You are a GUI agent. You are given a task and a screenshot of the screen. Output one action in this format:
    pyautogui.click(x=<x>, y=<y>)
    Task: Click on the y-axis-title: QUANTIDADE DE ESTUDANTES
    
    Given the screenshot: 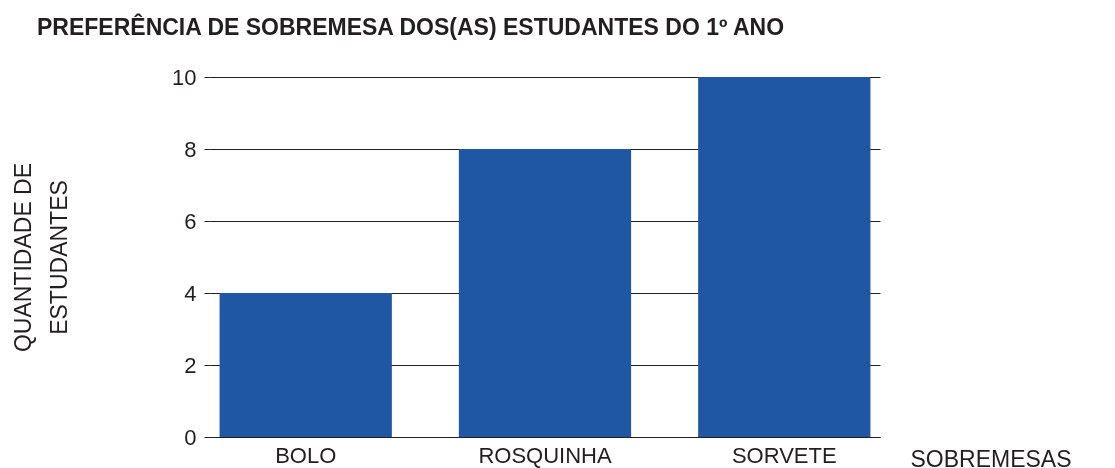 What is the action you would take?
    pyautogui.click(x=40, y=257)
    